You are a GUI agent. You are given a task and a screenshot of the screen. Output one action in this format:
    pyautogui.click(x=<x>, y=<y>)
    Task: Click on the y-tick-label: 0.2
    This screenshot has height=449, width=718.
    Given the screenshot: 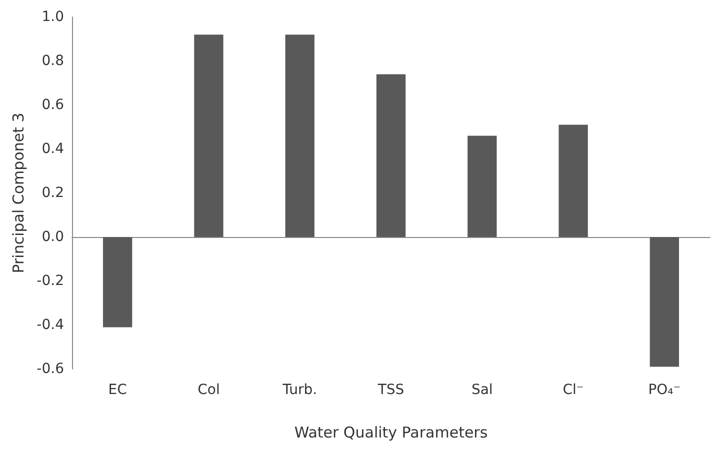 What is the action you would take?
    pyautogui.click(x=53, y=193)
    